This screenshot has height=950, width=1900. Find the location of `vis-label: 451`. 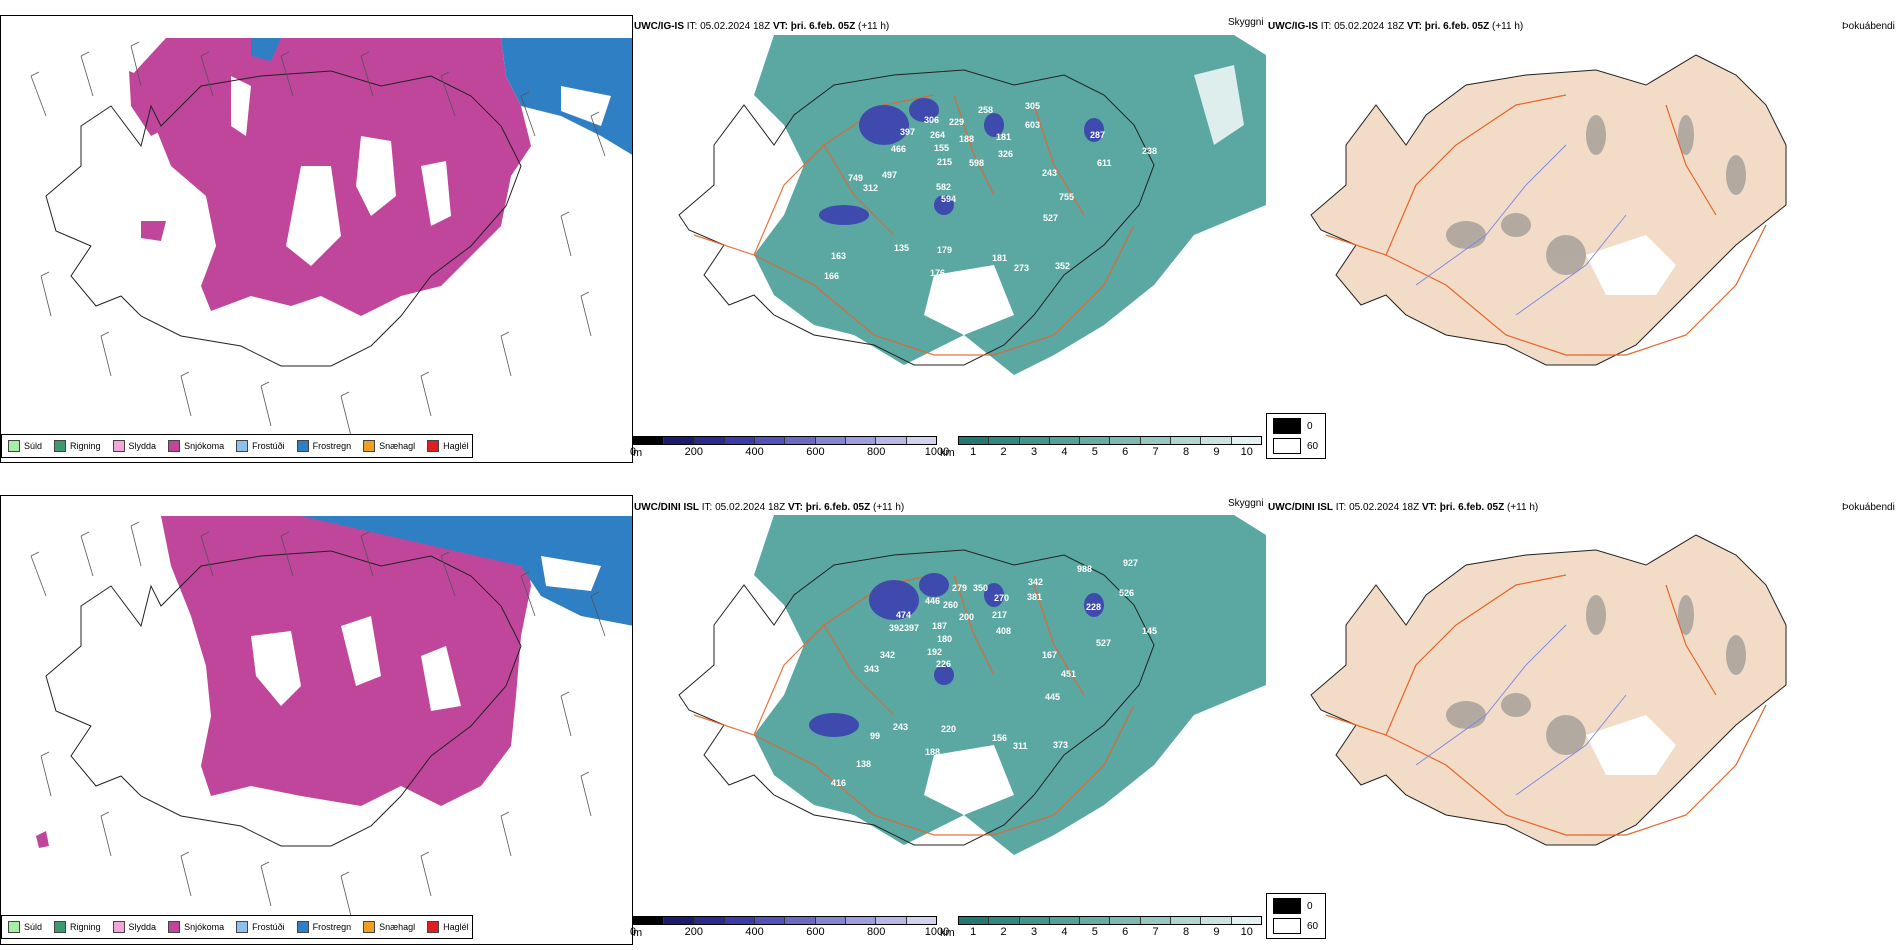

vis-label: 451 is located at coordinates (1069, 674).